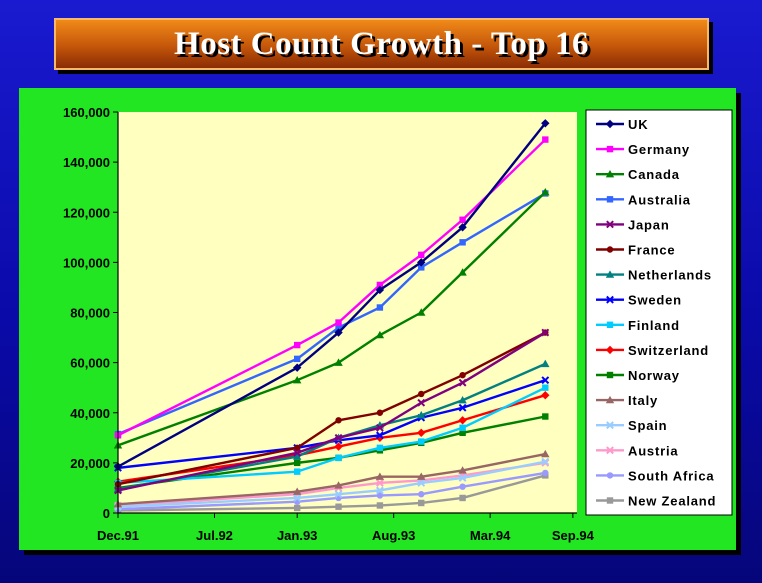  I want to click on legend-label: Japan, so click(649, 224).